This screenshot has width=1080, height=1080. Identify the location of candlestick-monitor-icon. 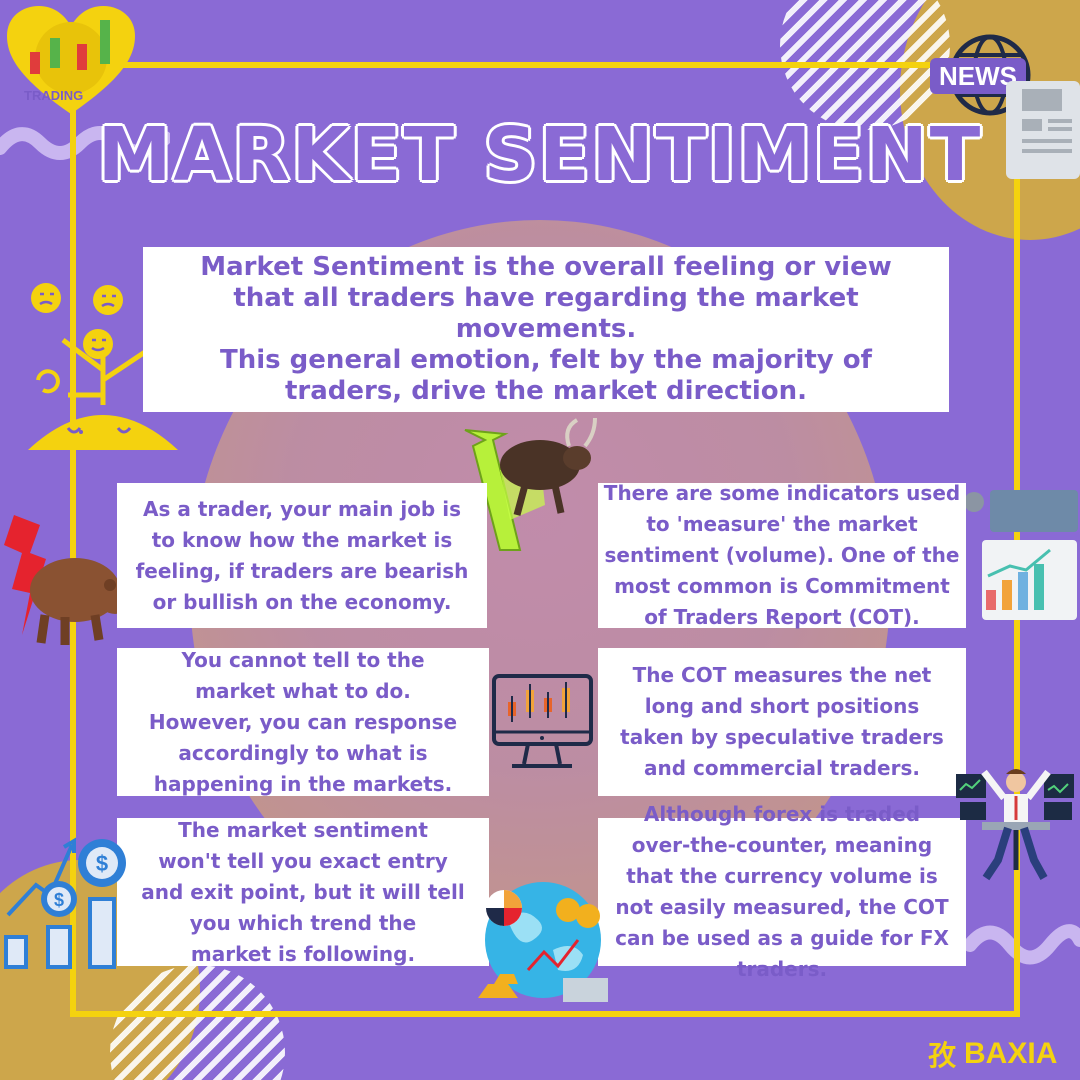
(542, 721).